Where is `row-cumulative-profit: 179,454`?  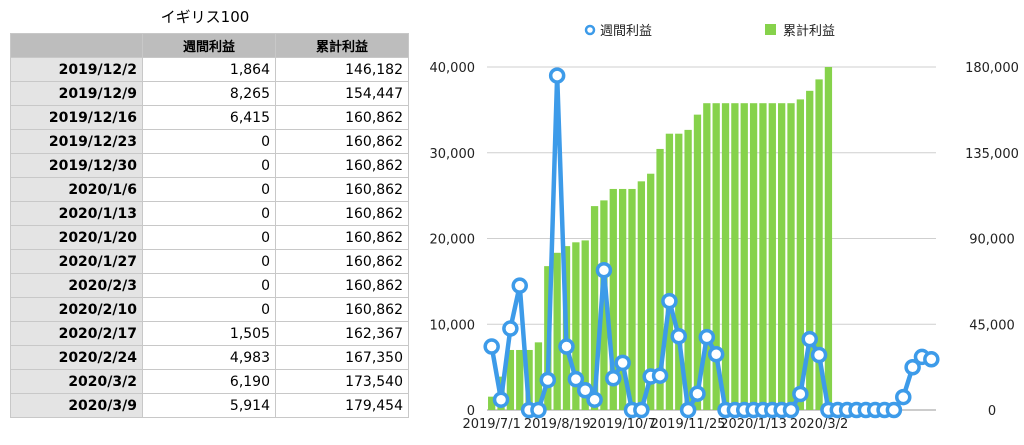
row-cumulative-profit: 179,454 is located at coordinates (342, 405).